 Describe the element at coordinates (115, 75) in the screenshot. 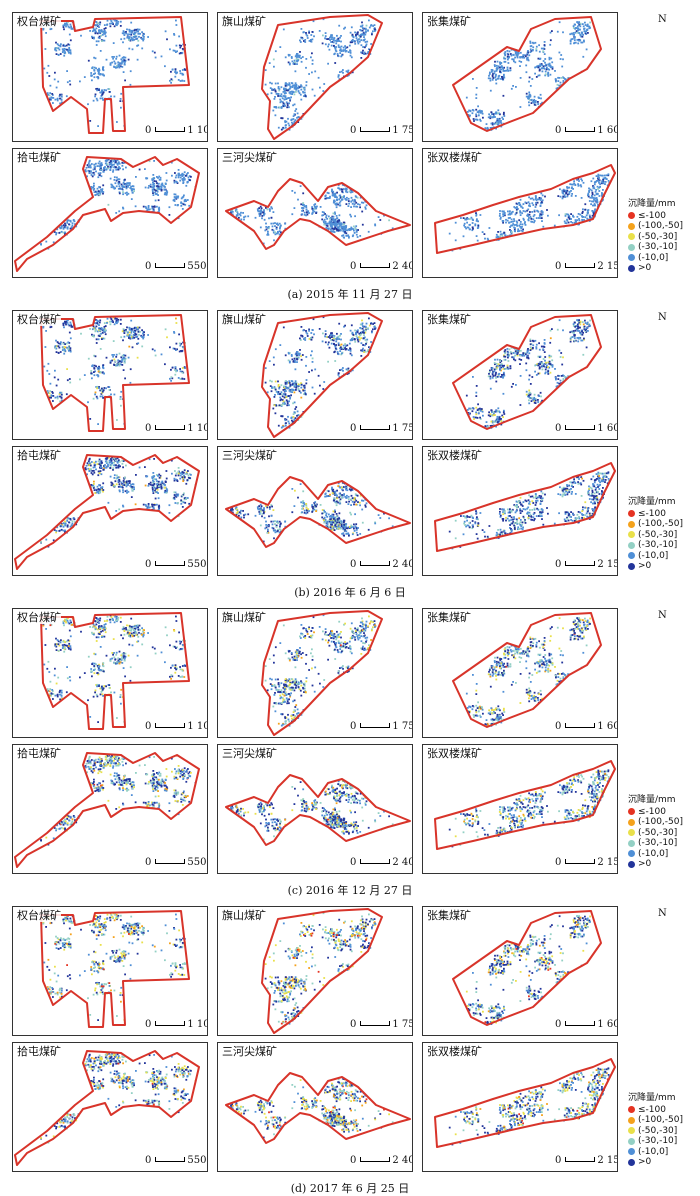

I see `mine-boundary` at that location.